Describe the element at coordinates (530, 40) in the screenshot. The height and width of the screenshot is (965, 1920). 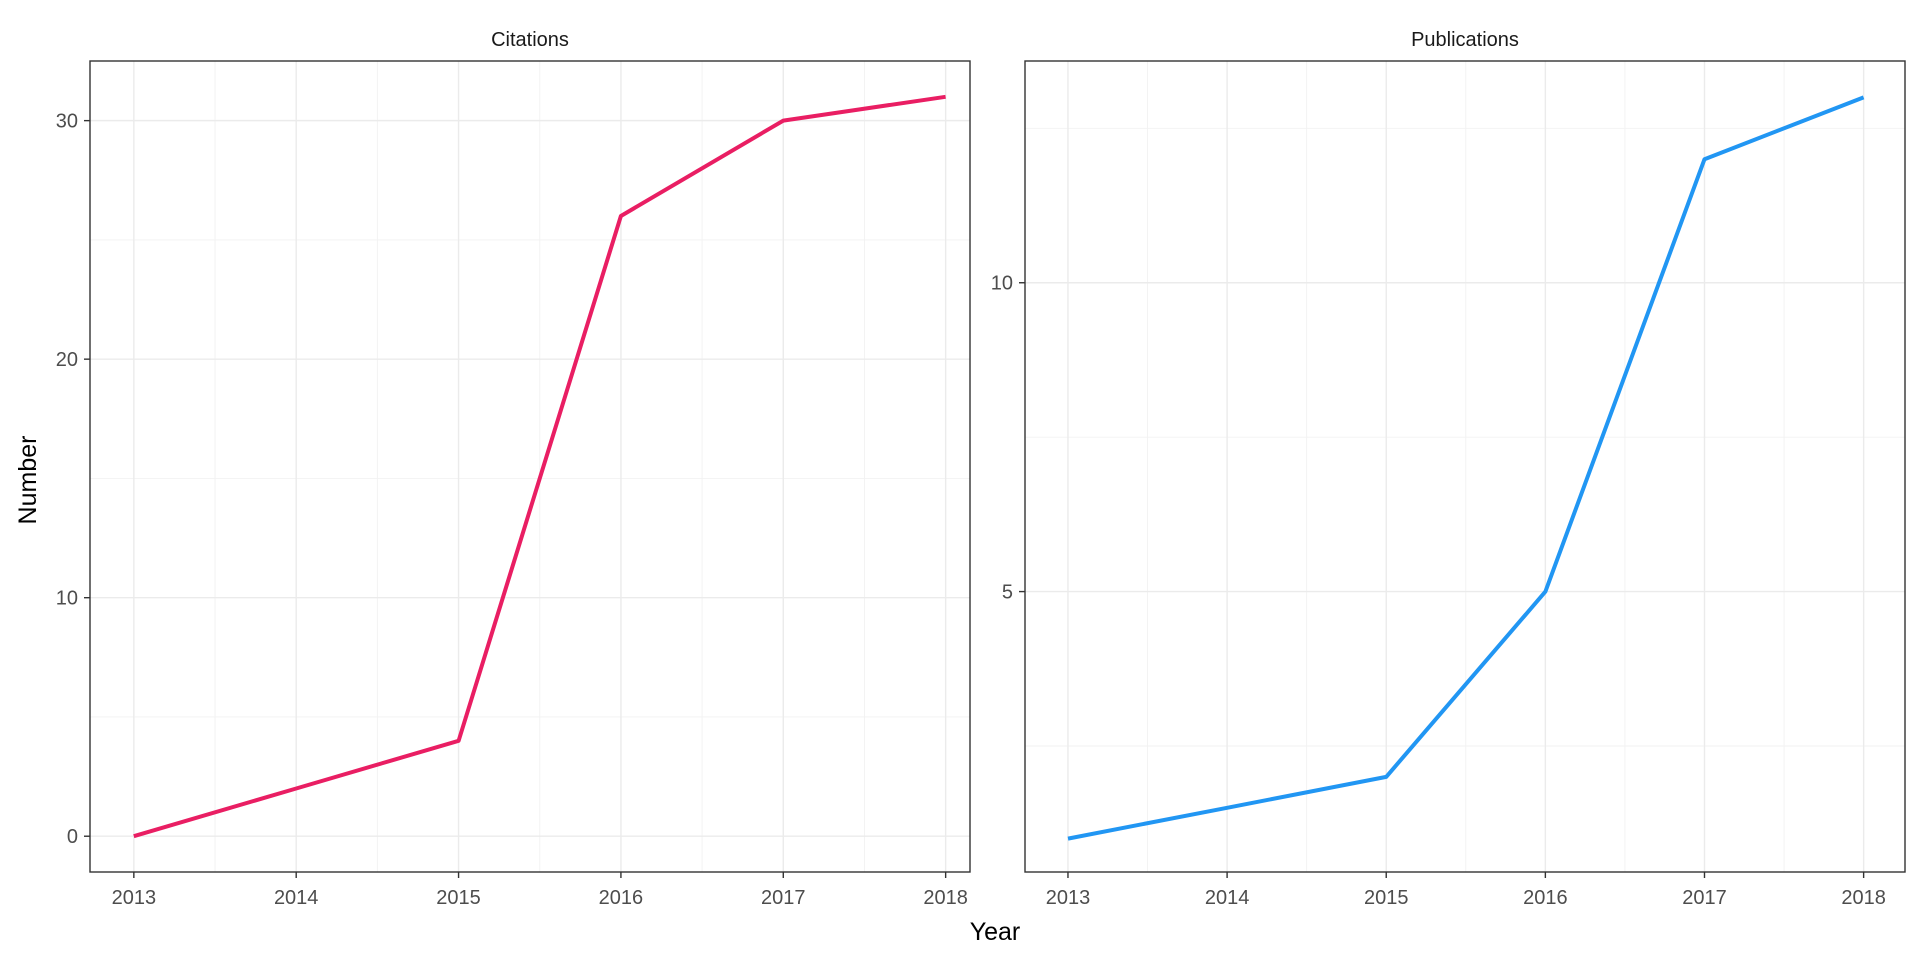
I see `panel-title-citations: Citations` at that location.